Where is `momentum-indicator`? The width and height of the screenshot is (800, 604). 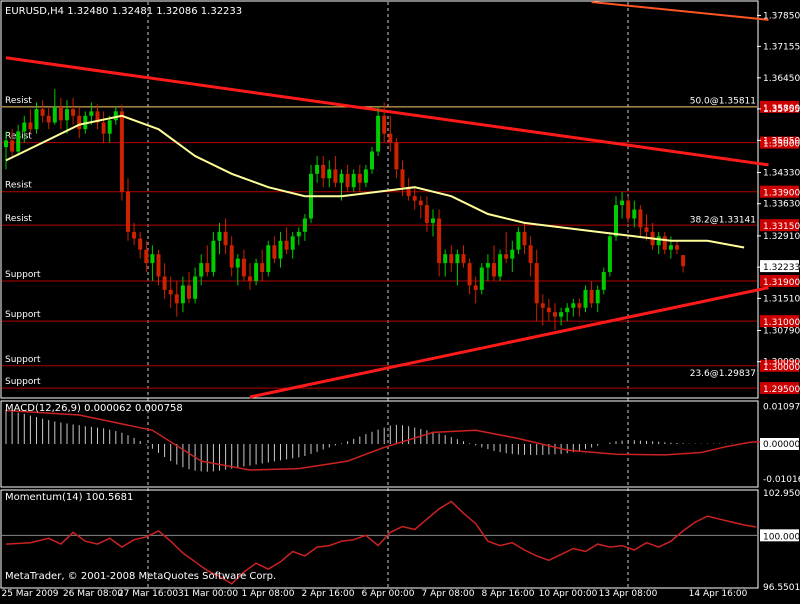 momentum-indicator is located at coordinates (379, 542).